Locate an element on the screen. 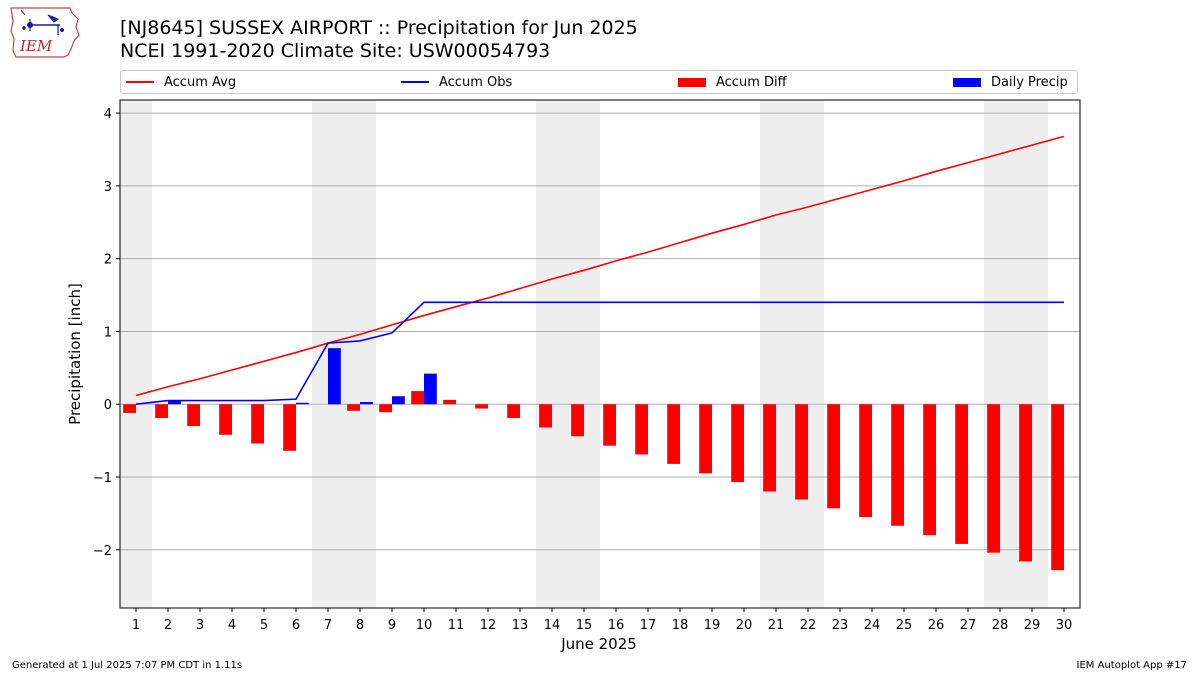 This screenshot has height=675, width=1200. x-tick-label: 20 is located at coordinates (744, 625).